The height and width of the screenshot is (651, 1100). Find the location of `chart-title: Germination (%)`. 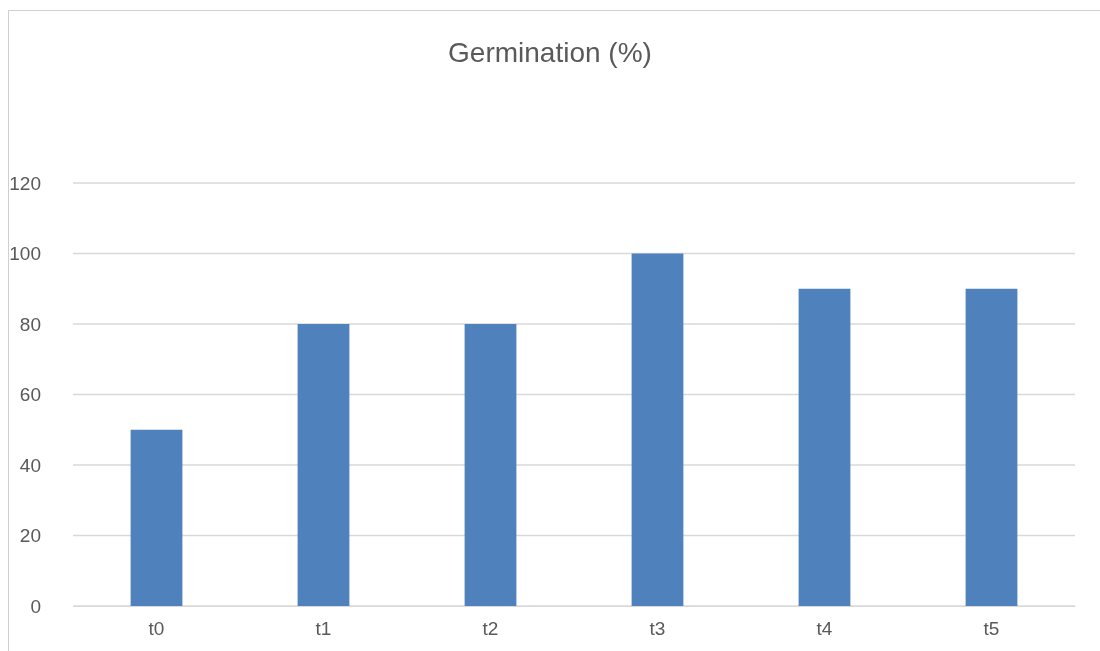

chart-title: Germination (%) is located at coordinates (550, 52).